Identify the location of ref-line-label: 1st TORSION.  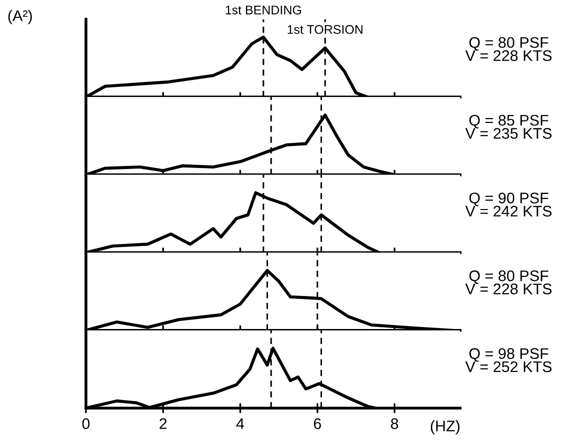
(325, 29).